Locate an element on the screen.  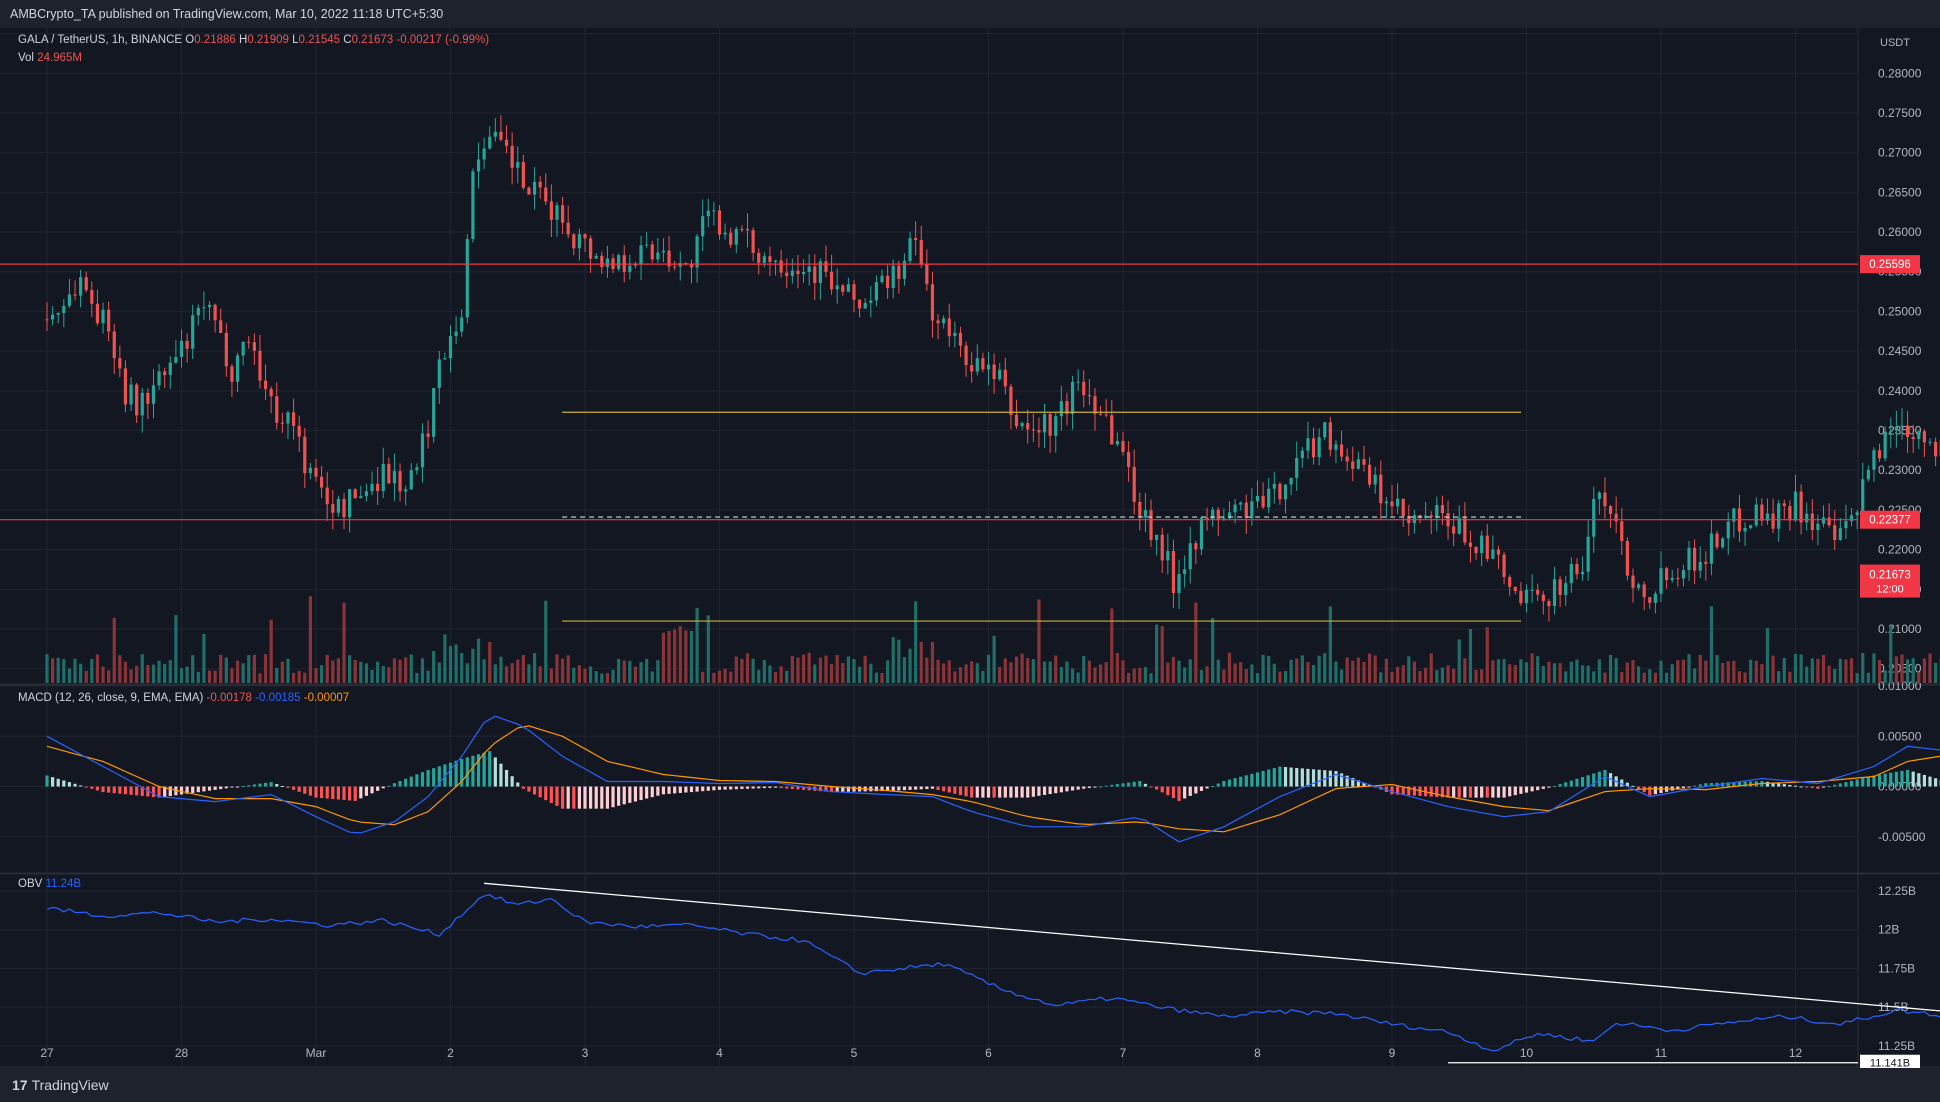
obv-axis-label: 12.25B is located at coordinates (1897, 891).